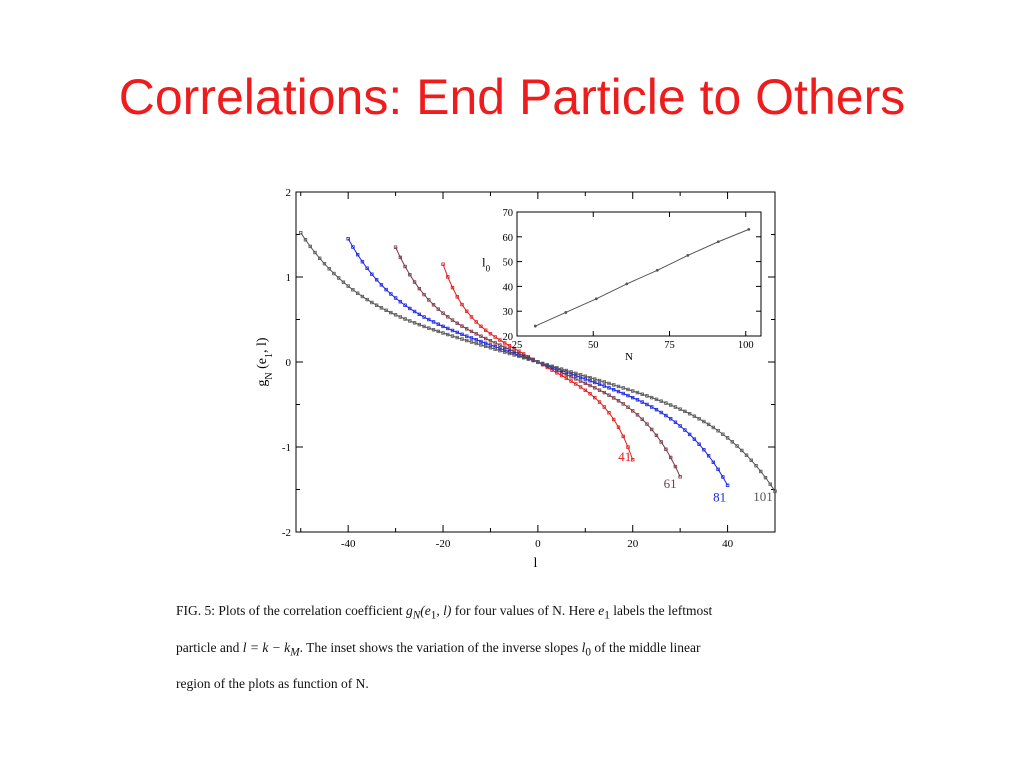 The height and width of the screenshot is (768, 1024). I want to click on x-tick-label: 20, so click(633, 544).